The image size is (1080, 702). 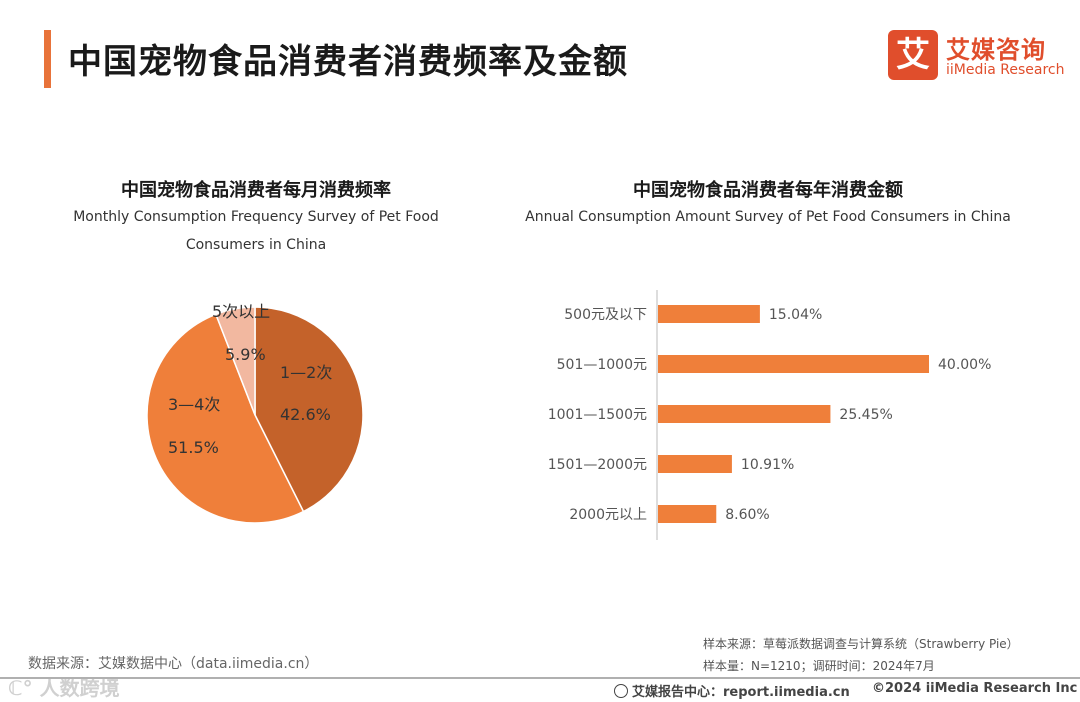 What do you see at coordinates (256, 245) in the screenshot?
I see `pie-chart-subtitle-2: Consumers in China` at bounding box center [256, 245].